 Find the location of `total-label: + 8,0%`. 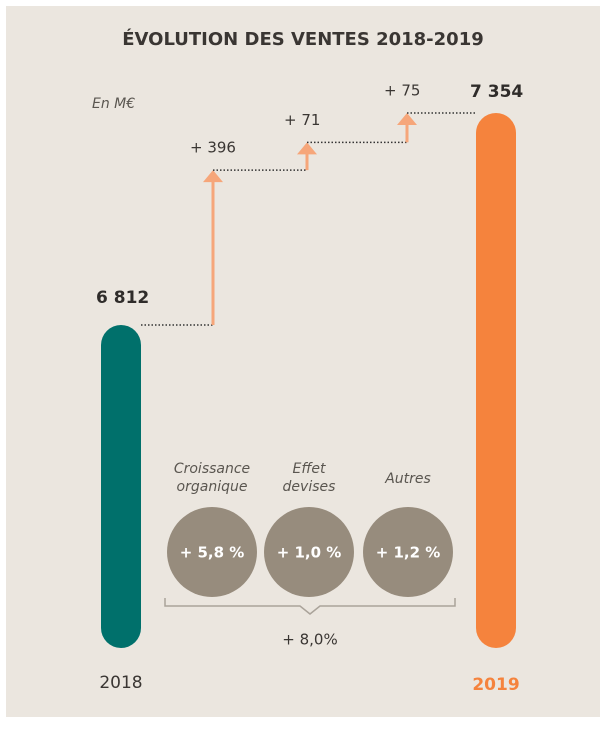

total-label: + 8,0% is located at coordinates (309, 640).